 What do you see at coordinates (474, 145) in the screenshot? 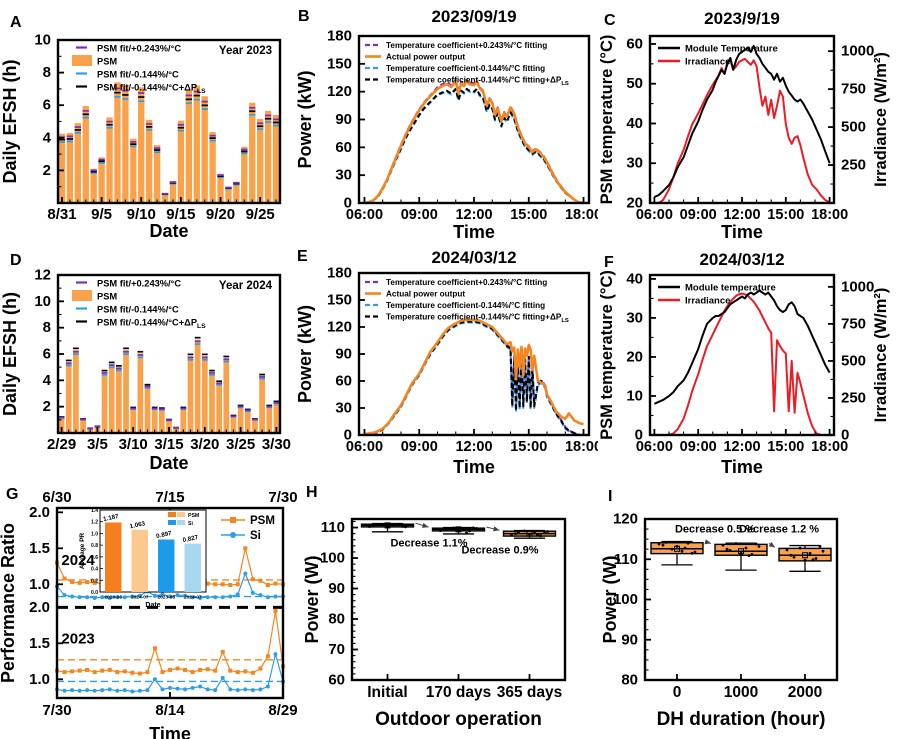
I see `series-line` at bounding box center [474, 145].